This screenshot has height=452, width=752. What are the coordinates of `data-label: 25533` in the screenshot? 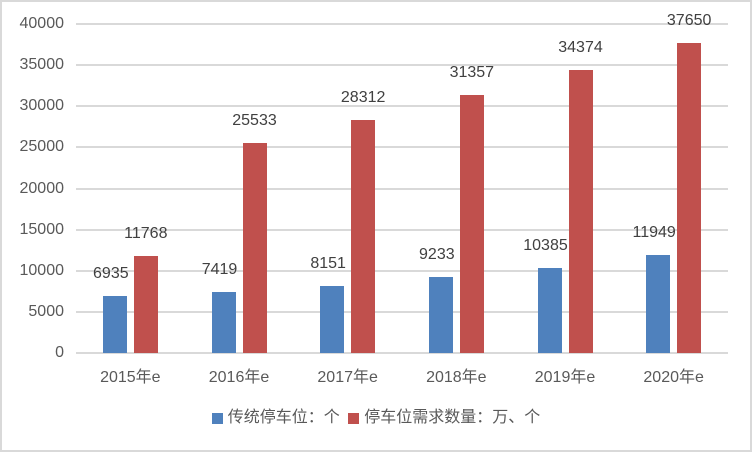 It's located at (254, 120).